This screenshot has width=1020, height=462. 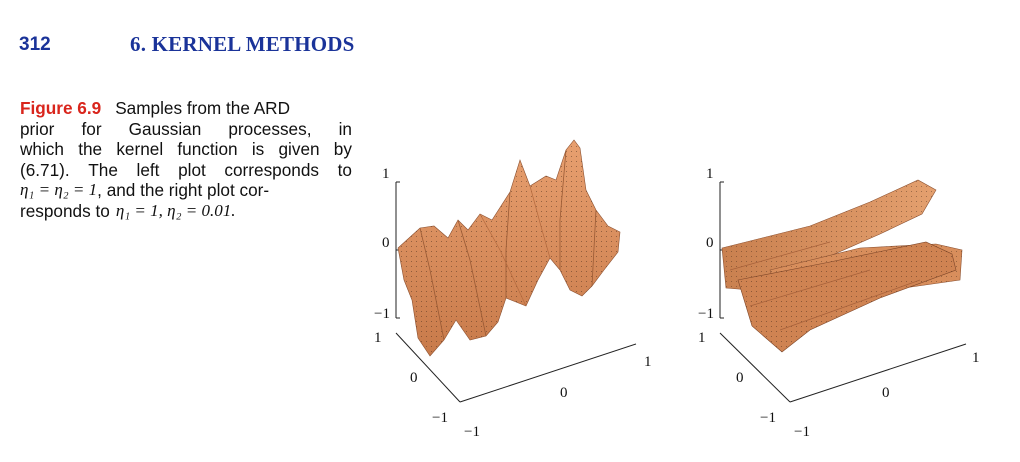 What do you see at coordinates (270, 128) in the screenshot?
I see `caption-word: processes,` at bounding box center [270, 128].